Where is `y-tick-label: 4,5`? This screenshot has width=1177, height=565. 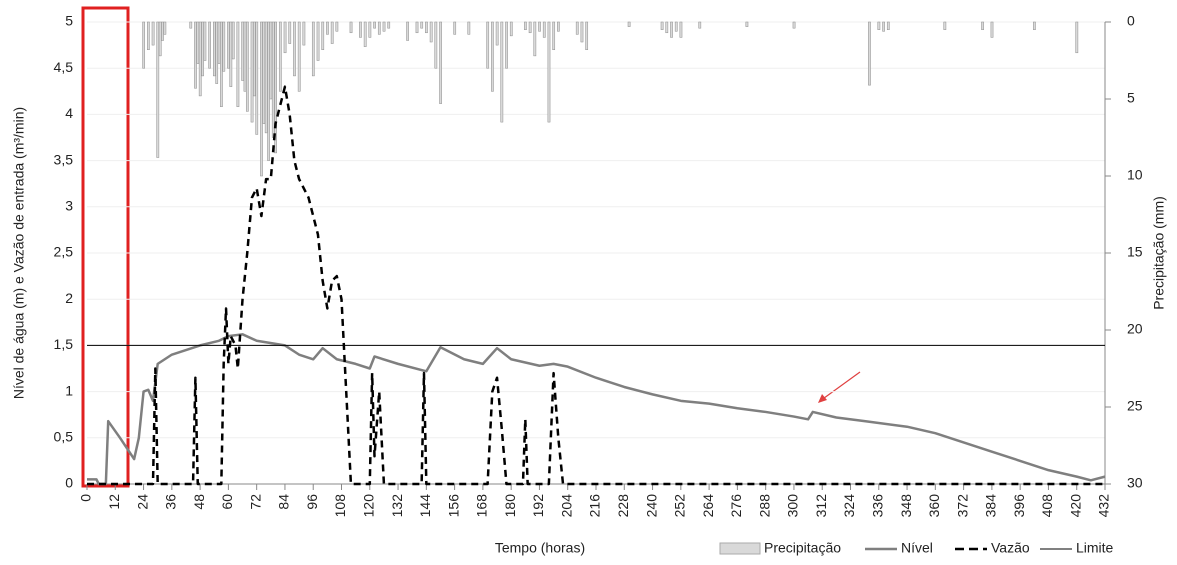
y-tick-label: 4,5 is located at coordinates (64, 67).